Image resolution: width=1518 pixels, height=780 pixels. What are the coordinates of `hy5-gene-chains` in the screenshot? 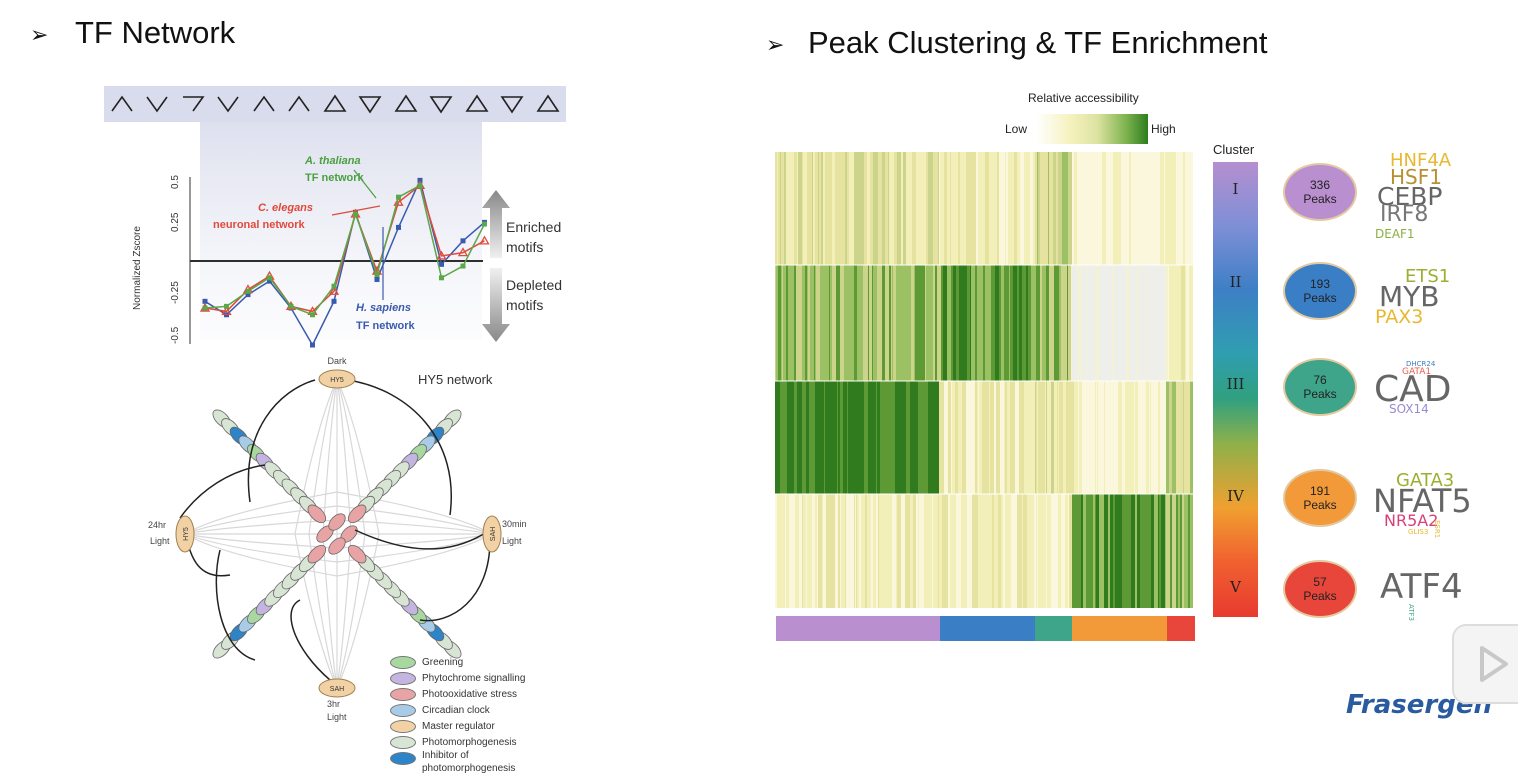 It's located at (337, 534).